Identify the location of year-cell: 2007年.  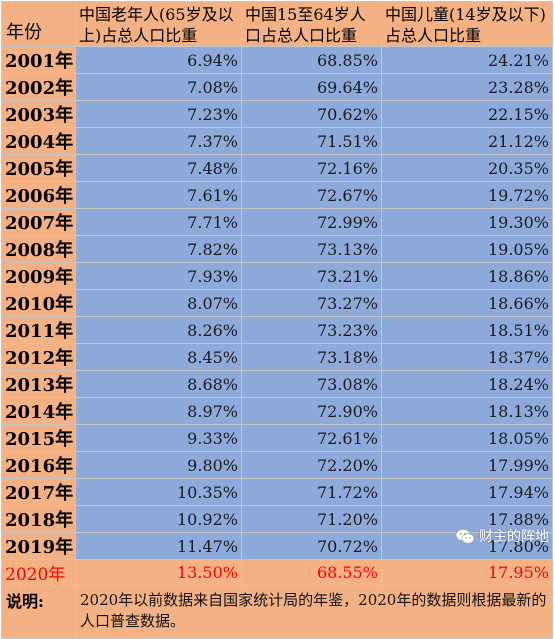
(38, 222).